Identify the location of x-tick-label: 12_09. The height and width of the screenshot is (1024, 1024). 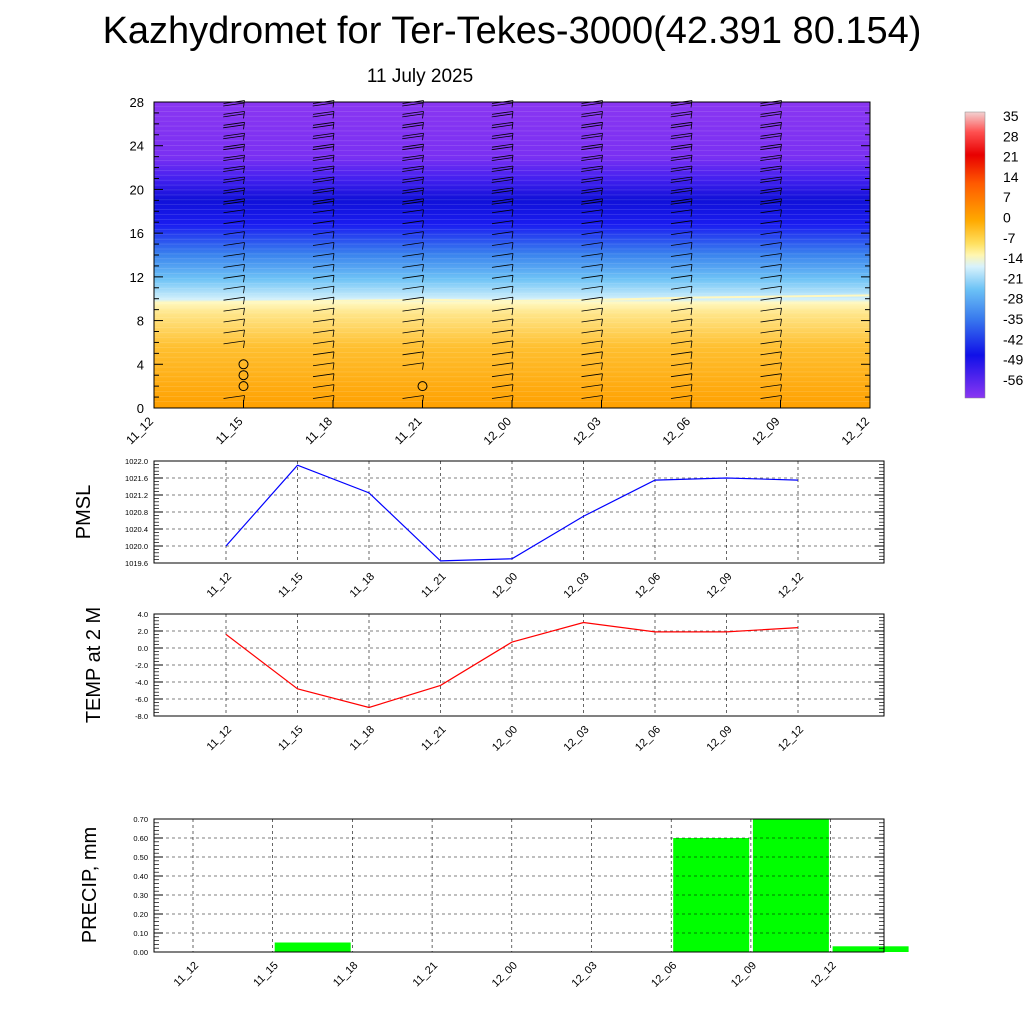
(720, 739).